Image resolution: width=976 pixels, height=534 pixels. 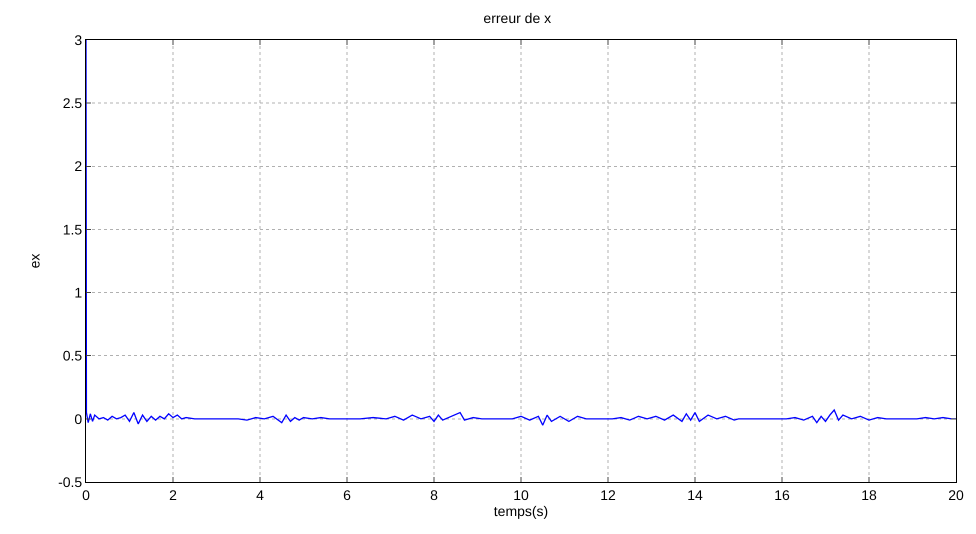 What do you see at coordinates (78, 166) in the screenshot?
I see `y-tick-label: 2` at bounding box center [78, 166].